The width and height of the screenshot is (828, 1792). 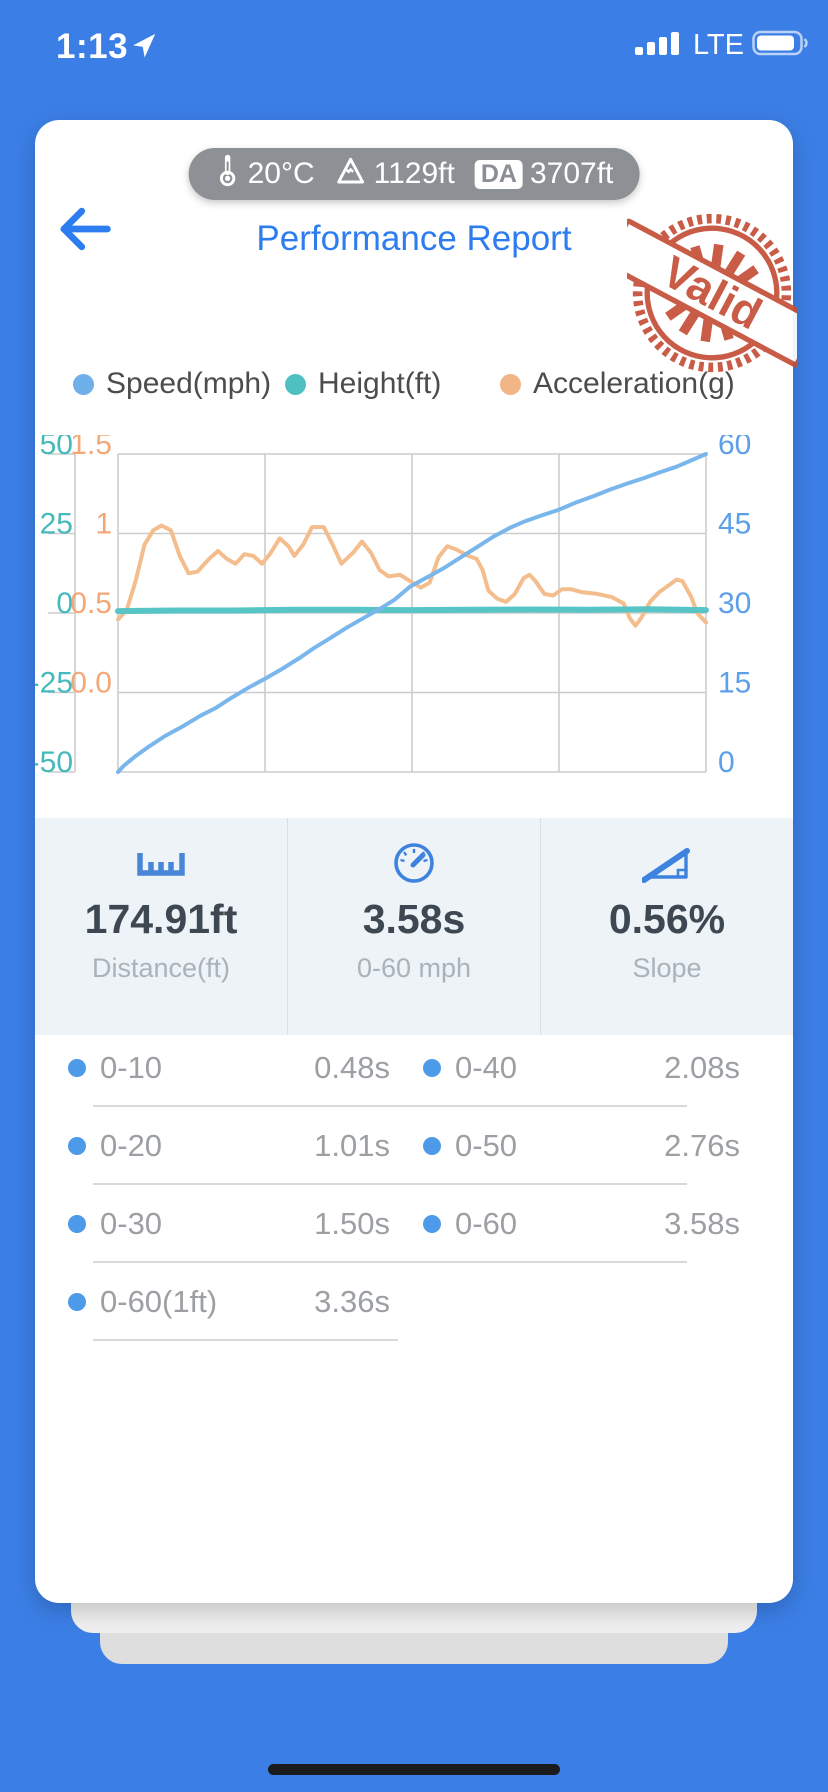 I want to click on stat-zero-to-sixty: 3.58s 0-60 mph, so click(x=413, y=926).